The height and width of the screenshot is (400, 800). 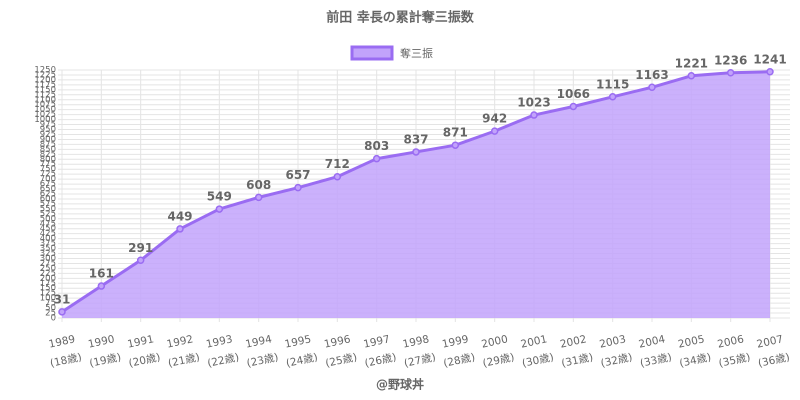 I want to click on y-tick-label: 200, so click(x=48, y=279).